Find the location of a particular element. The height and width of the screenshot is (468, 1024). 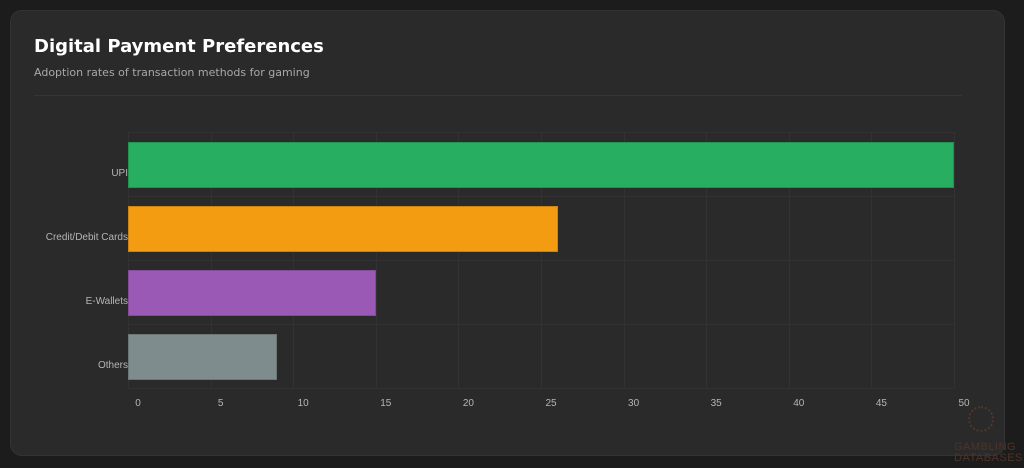

bar-credit-debit-cards is located at coordinates (343, 229).